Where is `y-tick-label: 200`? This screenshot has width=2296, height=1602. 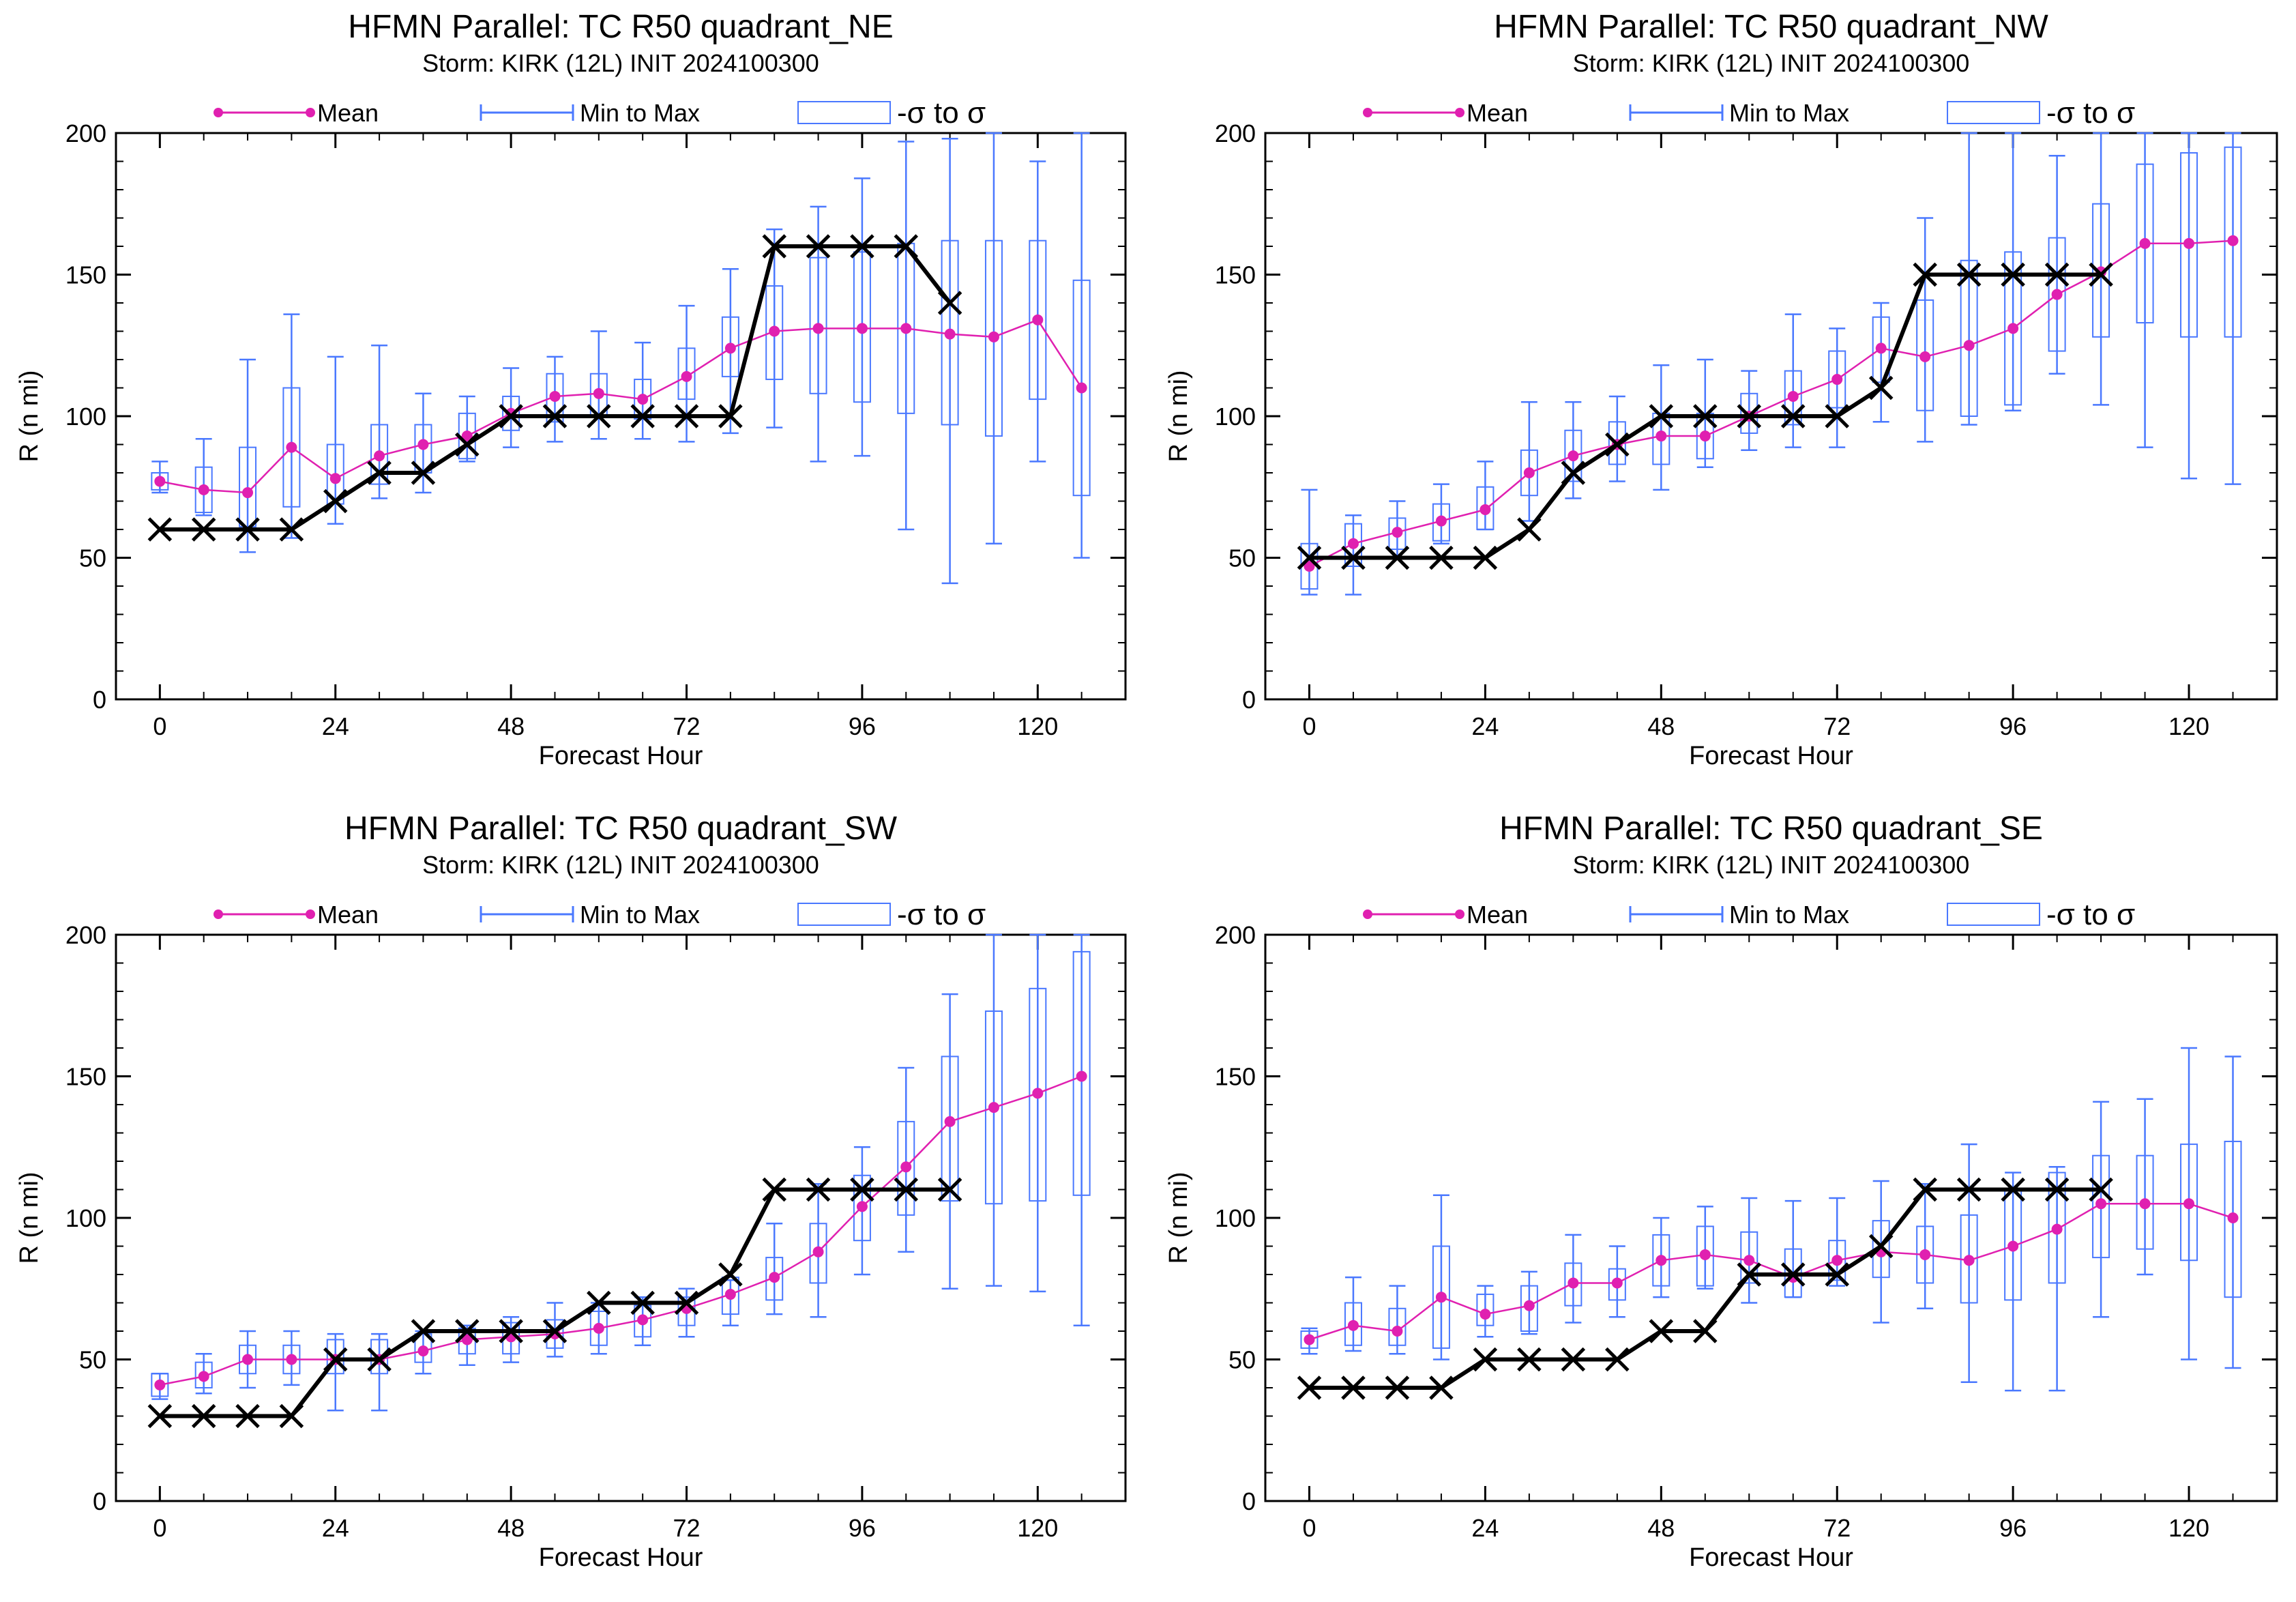
y-tick-label: 200 is located at coordinates (86, 935).